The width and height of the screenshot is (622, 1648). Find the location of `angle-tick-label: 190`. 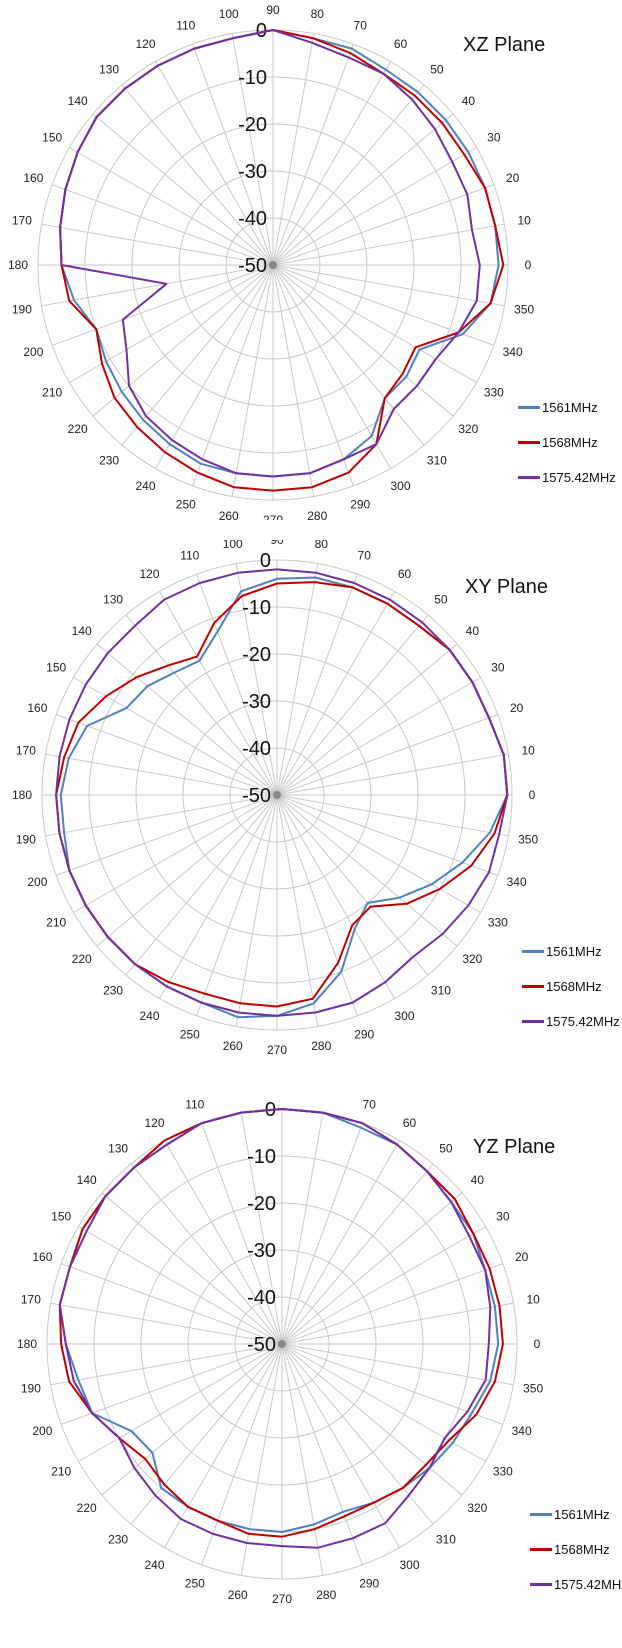

angle-tick-label: 190 is located at coordinates (26, 839).